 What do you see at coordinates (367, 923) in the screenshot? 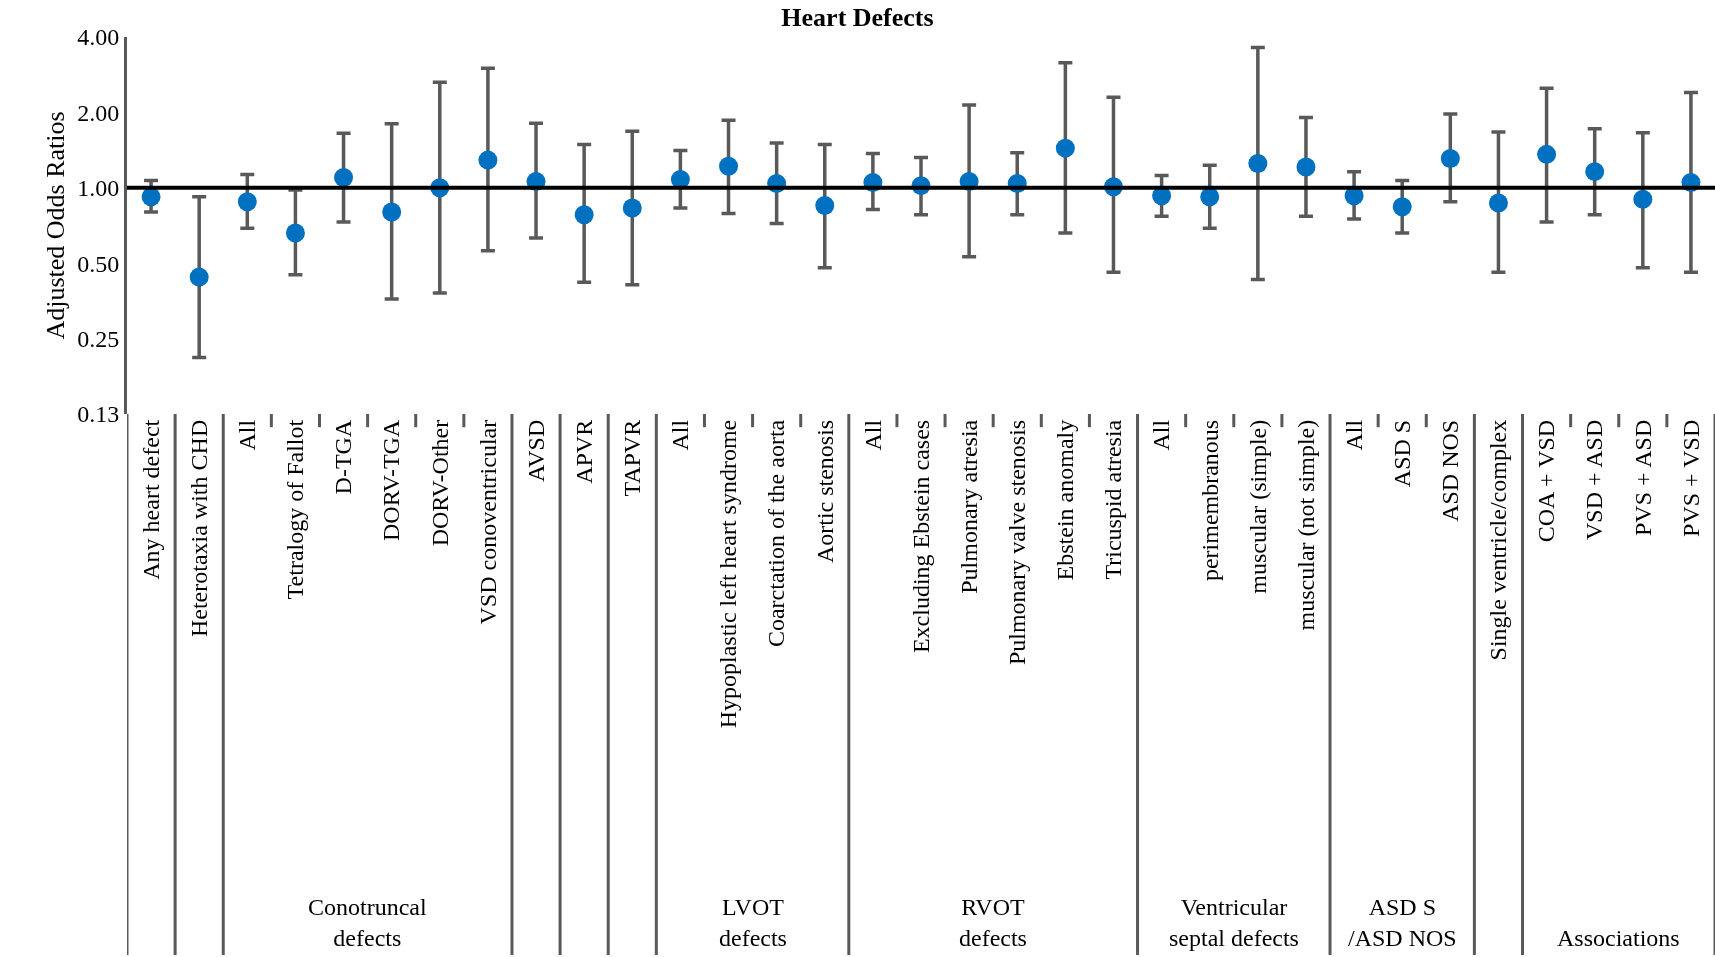
I see `text: Conotruncal defects` at bounding box center [367, 923].